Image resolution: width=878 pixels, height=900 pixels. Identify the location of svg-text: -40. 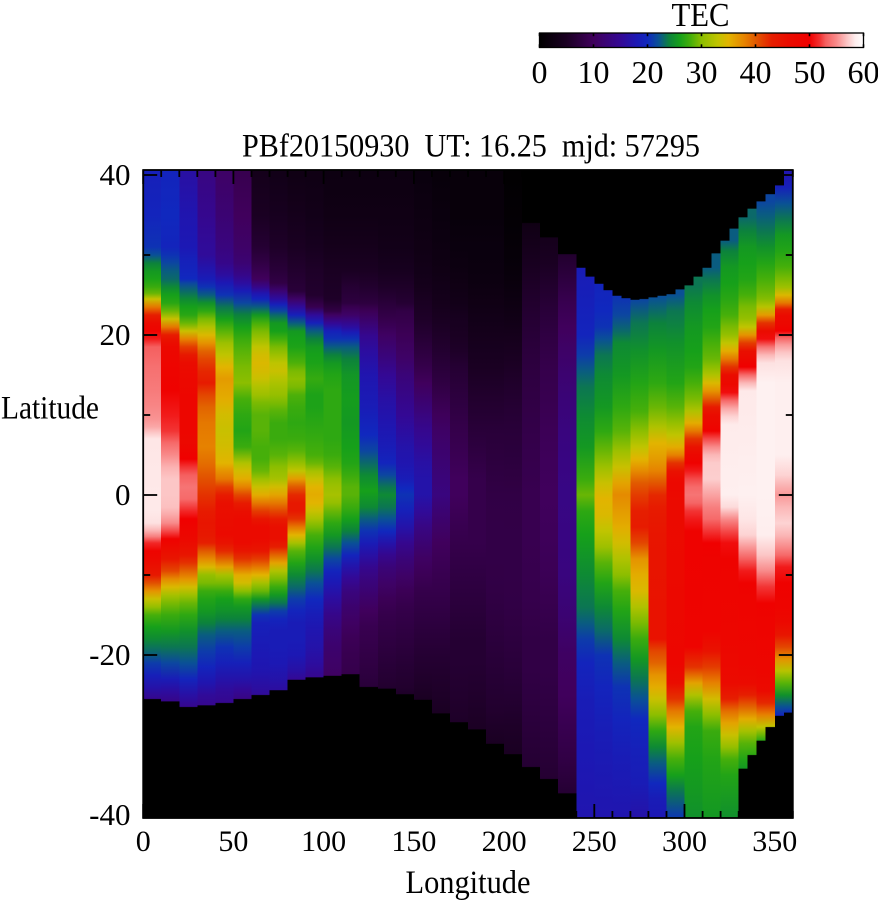
(109, 814).